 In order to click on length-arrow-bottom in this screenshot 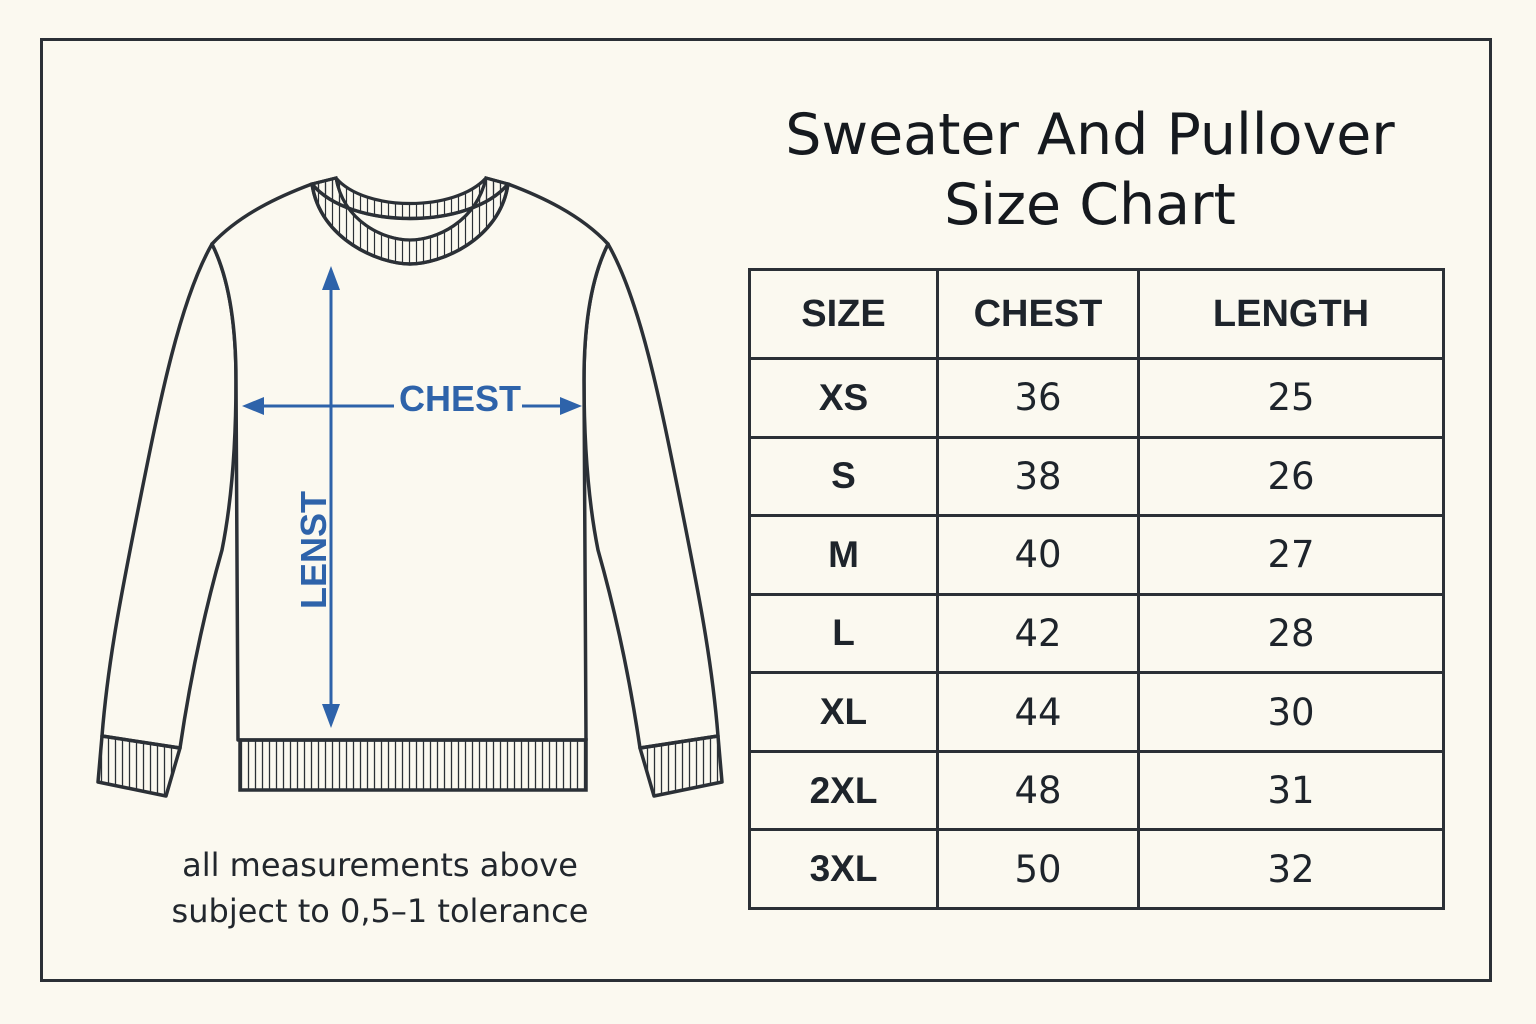, I will do `click(331, 716)`.